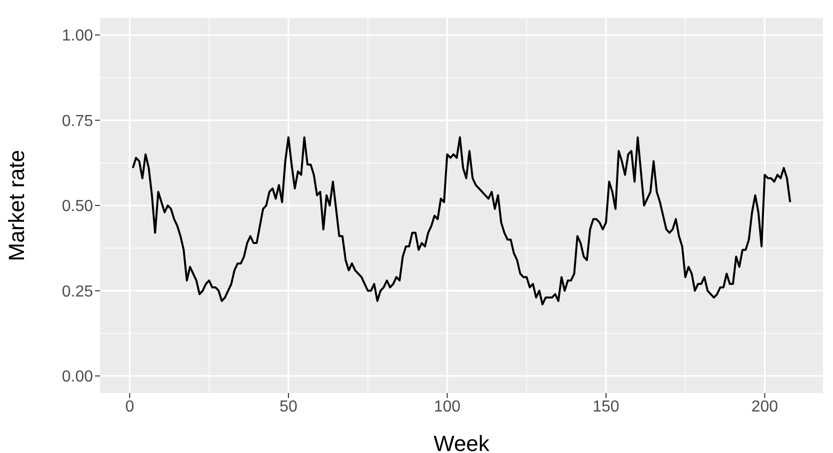 This screenshot has width=833, height=453. Describe the element at coordinates (129, 407) in the screenshot. I see `x-tick-label: 0` at that location.